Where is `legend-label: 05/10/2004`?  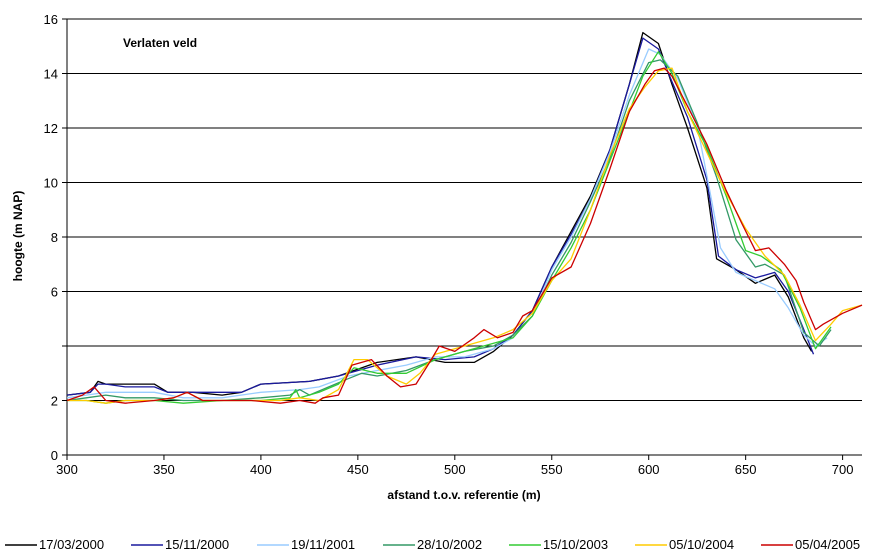 legend-label: 05/10/2004 is located at coordinates (701, 544).